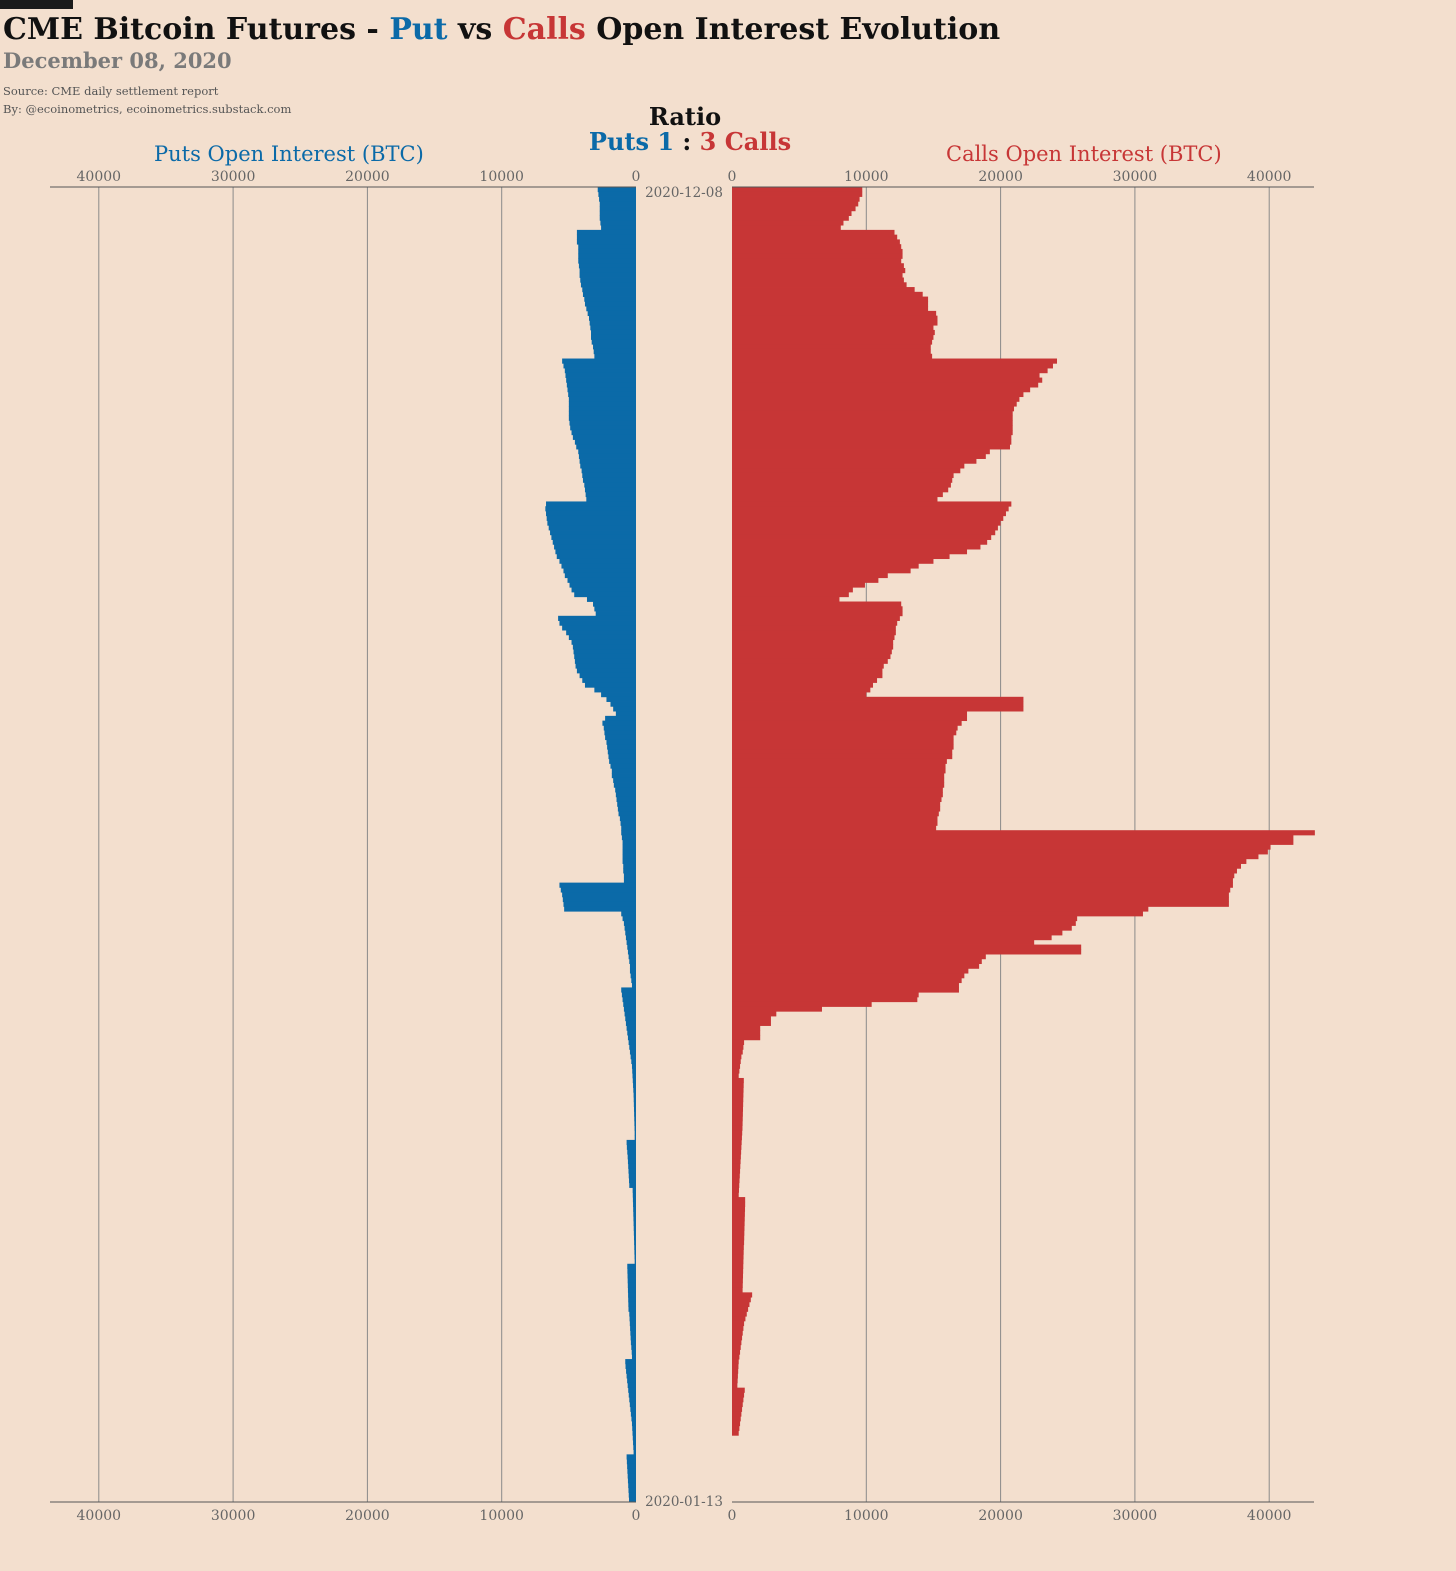 The image size is (1456, 1571). What do you see at coordinates (684, 1502) in the screenshot?
I see `date-label-end: 2020-01-13` at bounding box center [684, 1502].